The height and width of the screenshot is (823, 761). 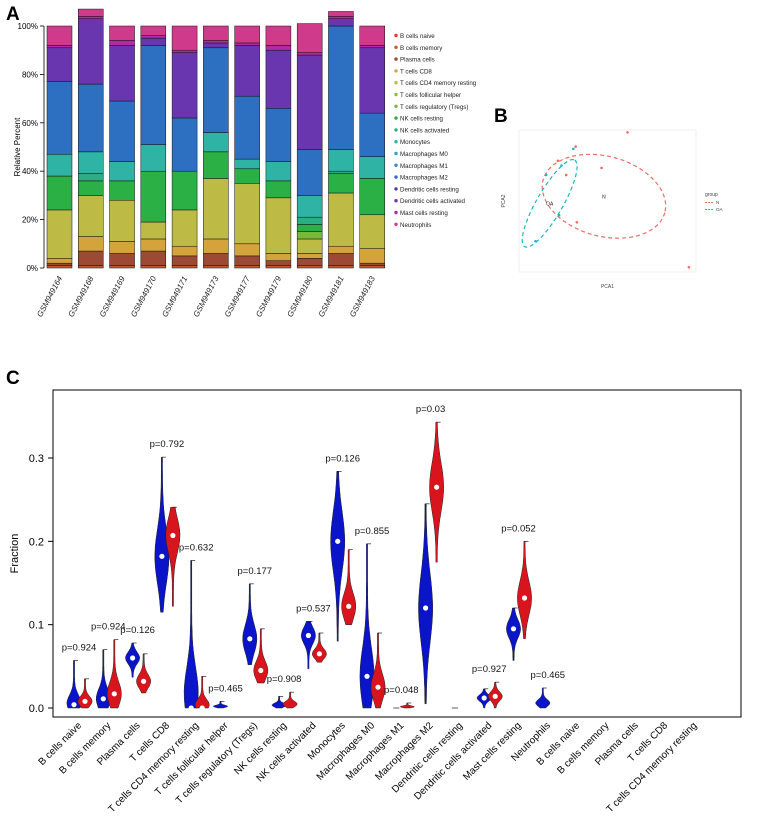 What do you see at coordinates (396, 83) in the screenshot?
I see `legend-swatch-t-cells-cd4-memory-resting` at bounding box center [396, 83].